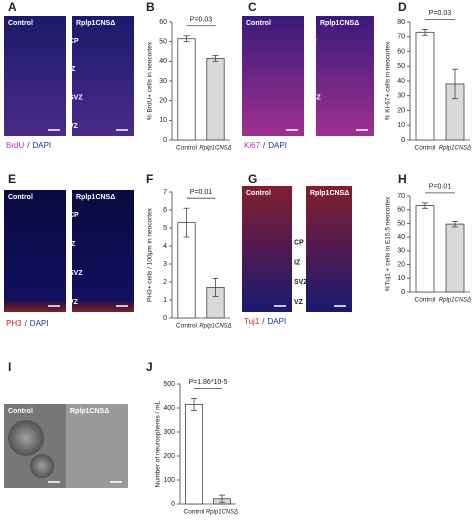 The width and height of the screenshot is (474, 522). I want to click on y-tick-label: 400, so click(169, 408).